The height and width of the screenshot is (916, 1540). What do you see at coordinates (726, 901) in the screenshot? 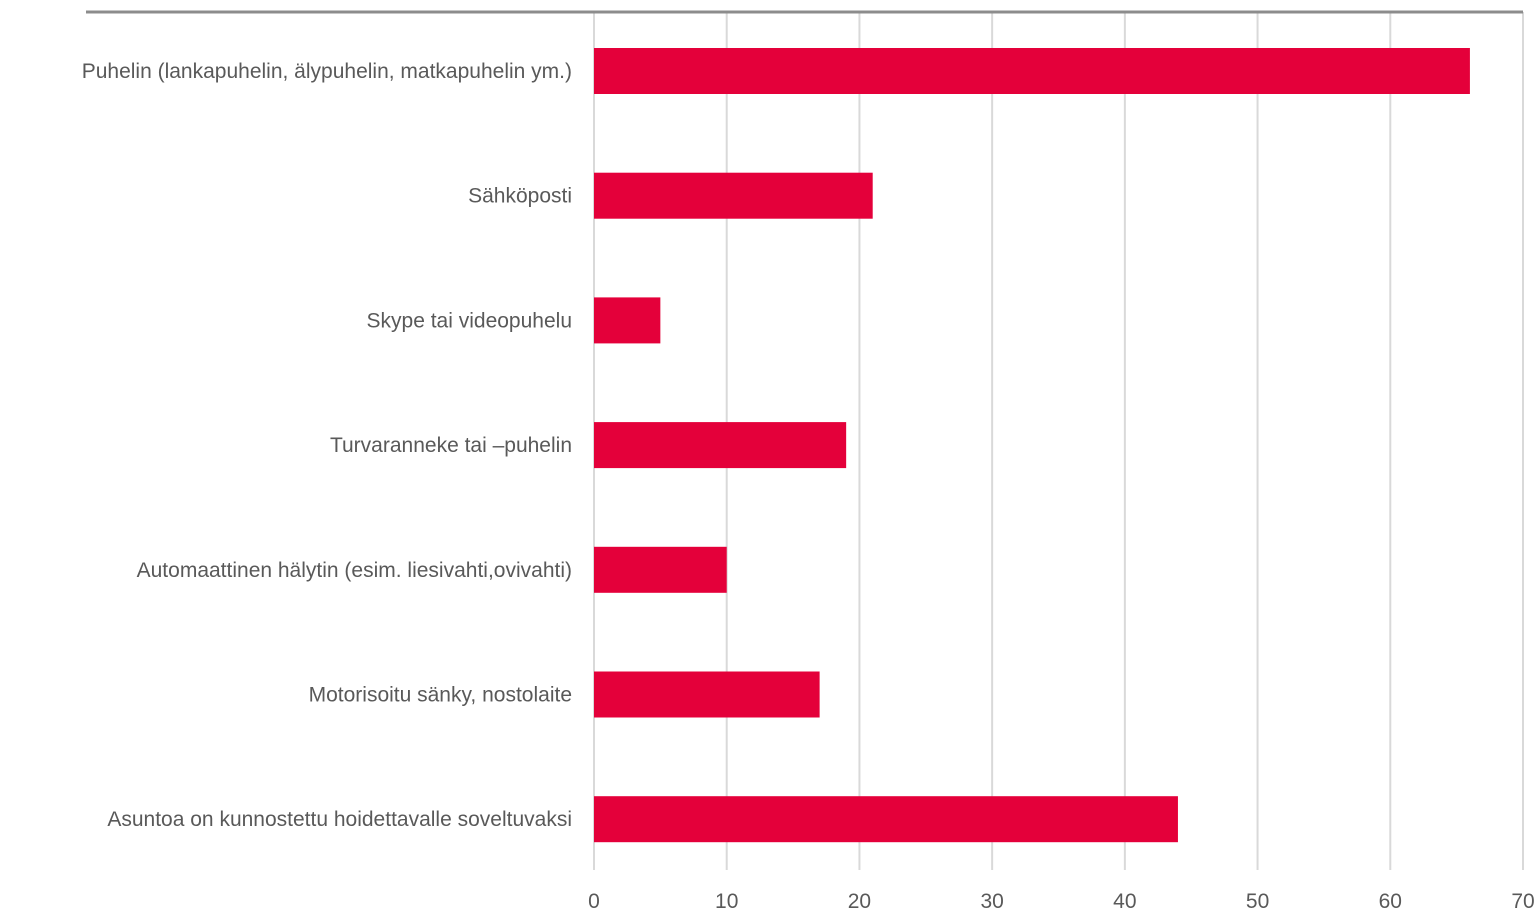
I see `x-tick-label: 10` at bounding box center [726, 901].